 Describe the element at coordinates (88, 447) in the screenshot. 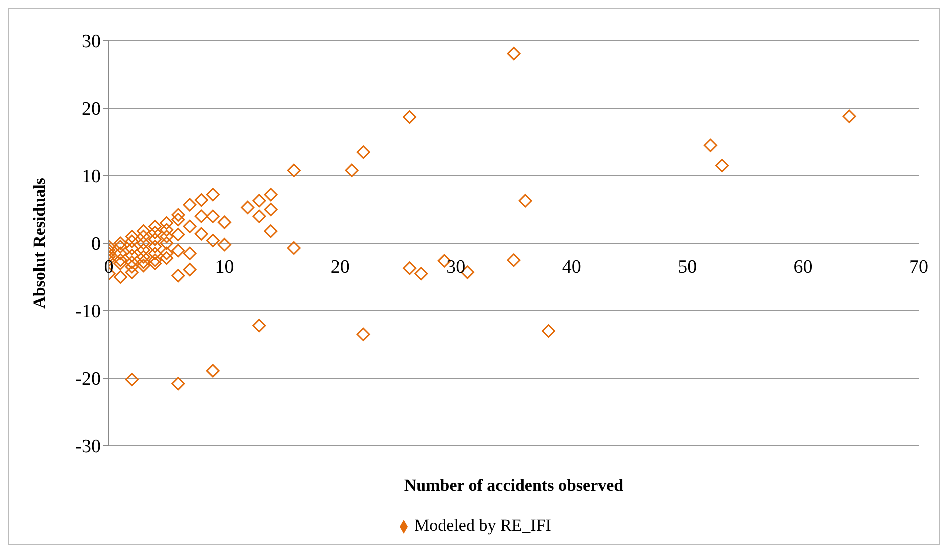

I see `y-tick-label: -30` at that location.